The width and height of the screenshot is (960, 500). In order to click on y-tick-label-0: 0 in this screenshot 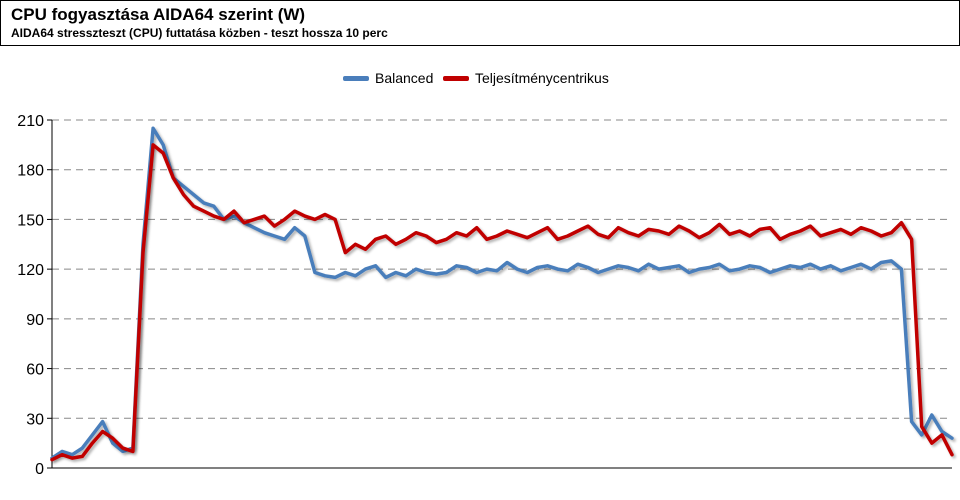, I will do `click(39, 469)`.